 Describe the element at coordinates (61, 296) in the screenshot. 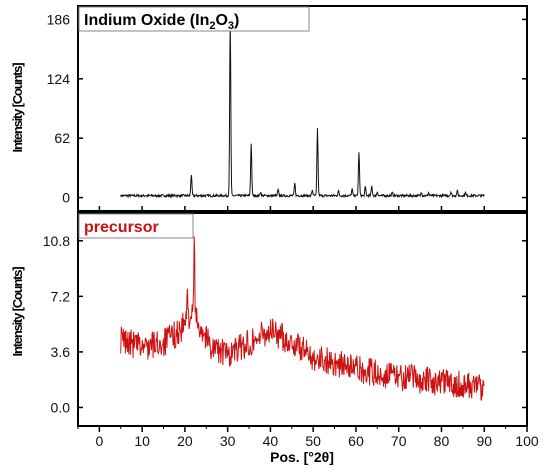

I see `y-tick-label: 7.2` at that location.